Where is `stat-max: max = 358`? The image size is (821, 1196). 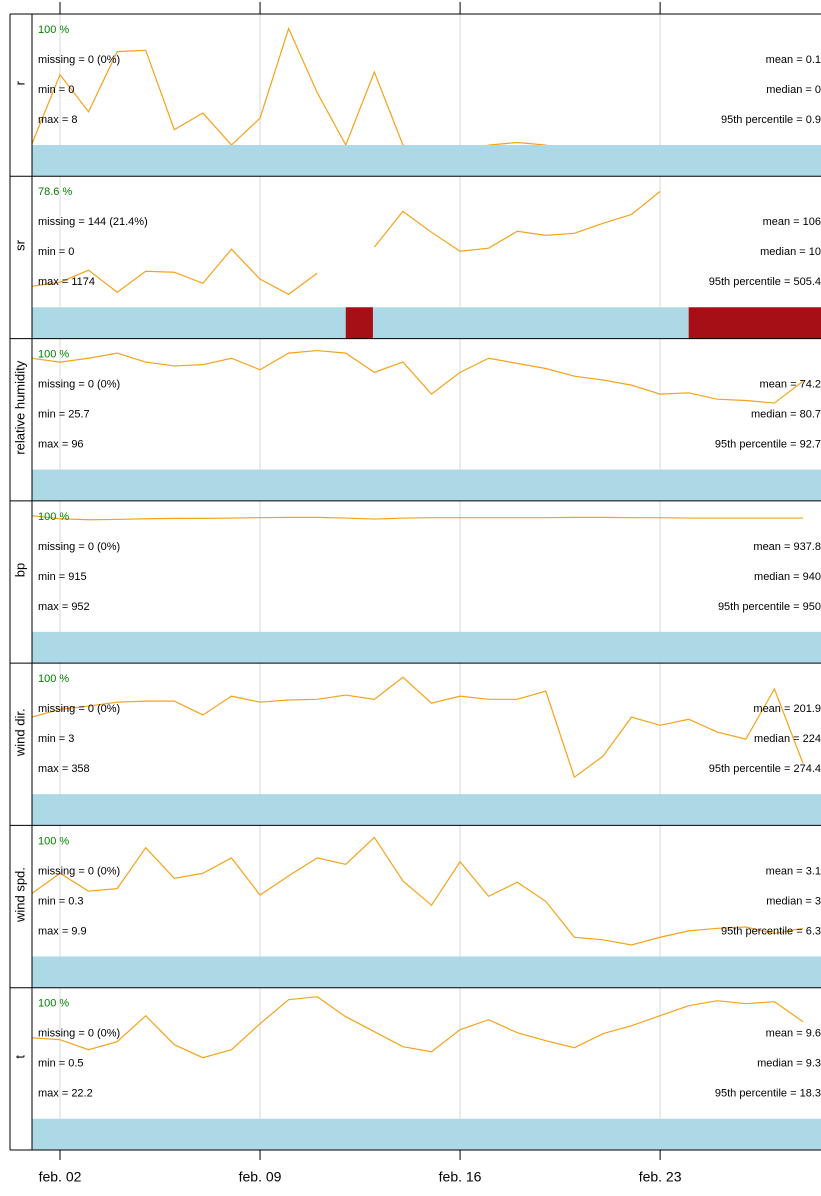 stat-max: max = 358 is located at coordinates (64, 769).